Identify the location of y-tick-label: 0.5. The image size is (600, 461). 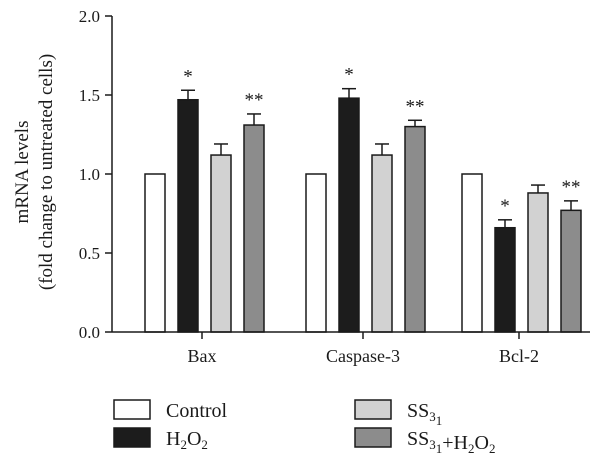
(89, 253).